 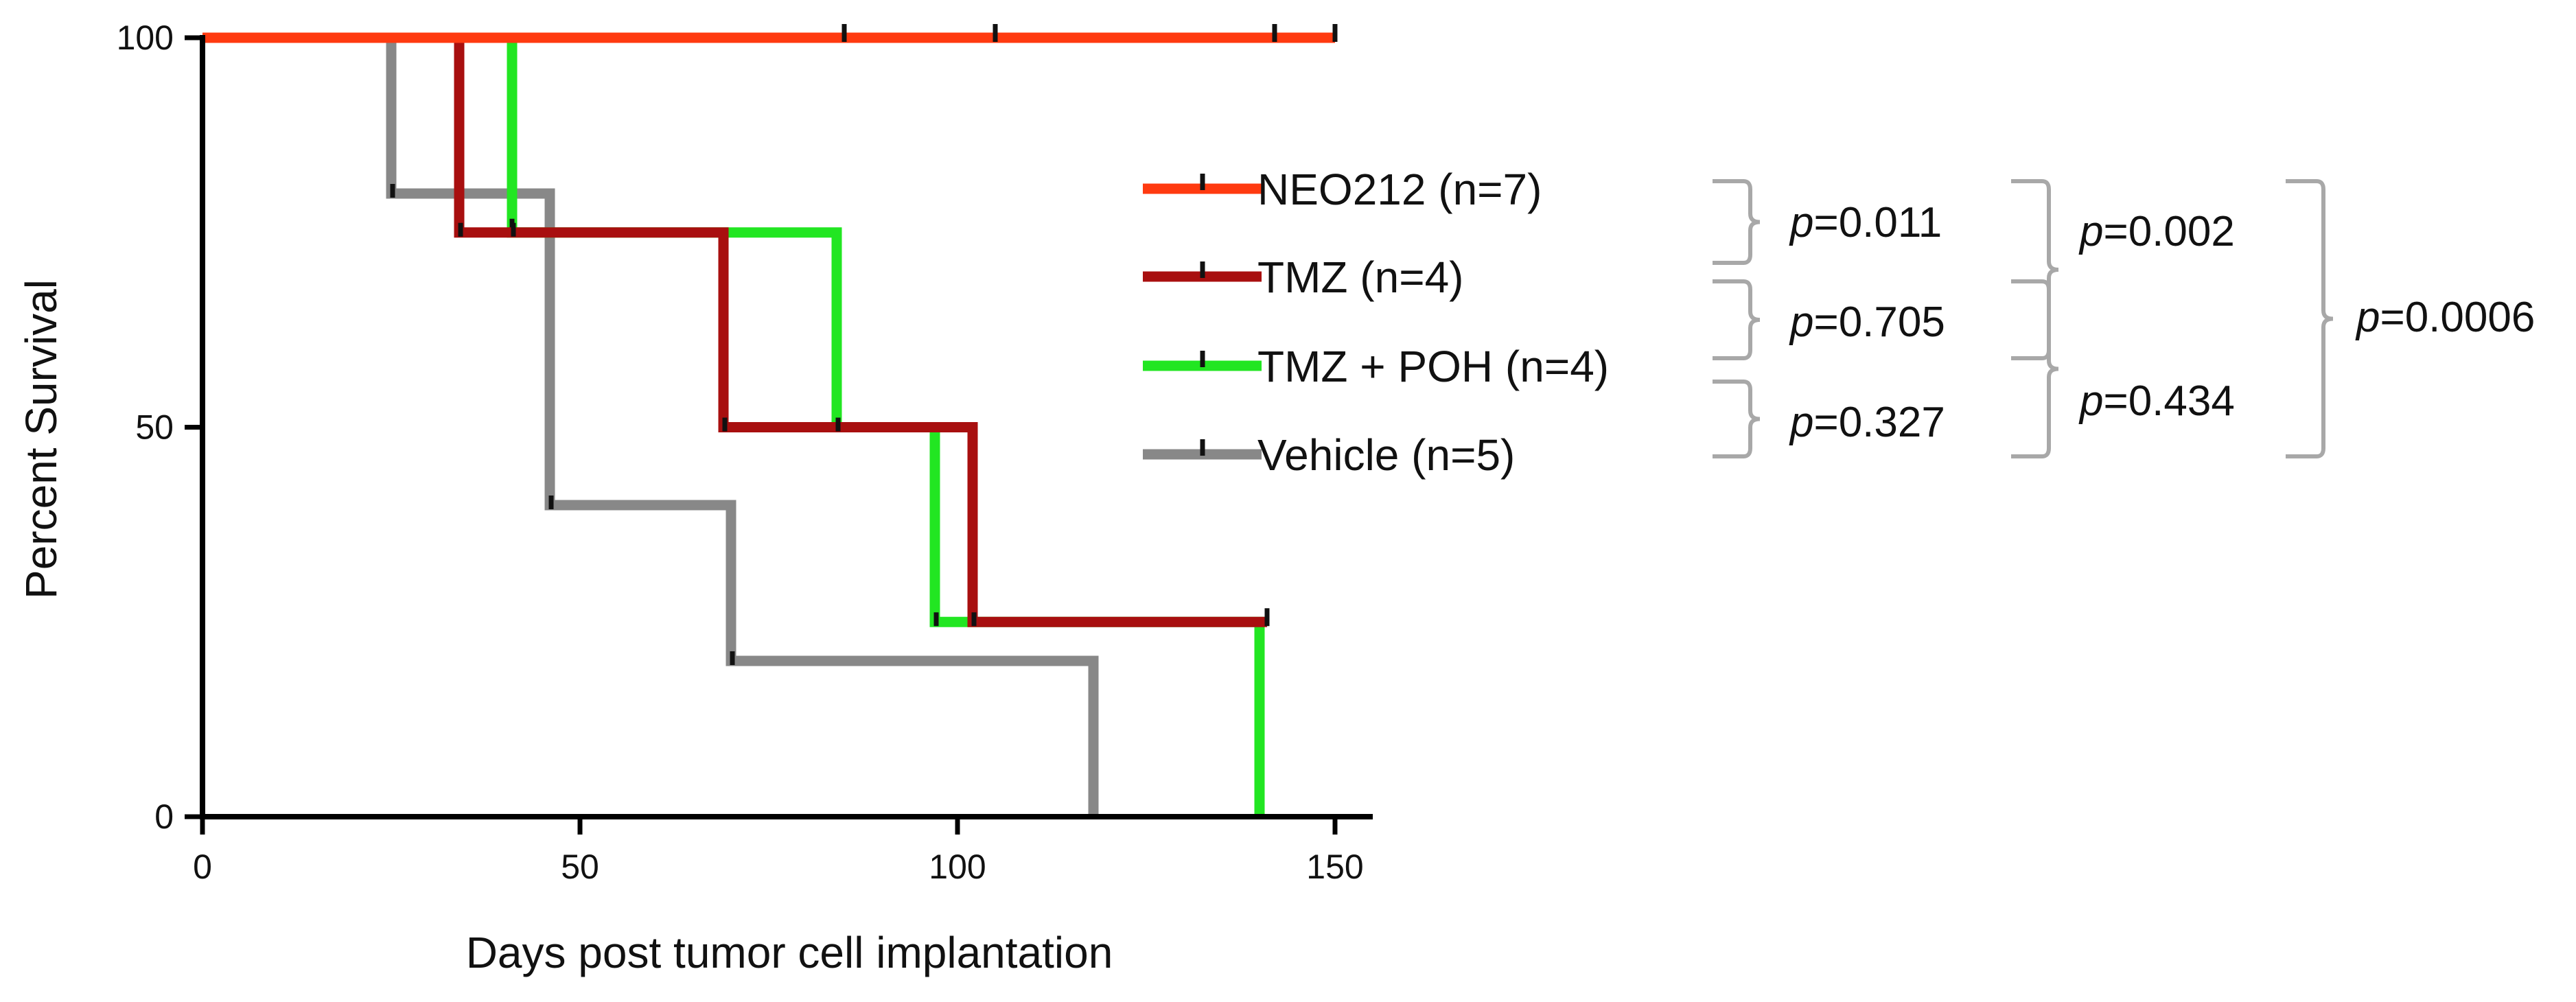 What do you see at coordinates (164, 817) in the screenshot?
I see `y-tick-label: 0` at bounding box center [164, 817].